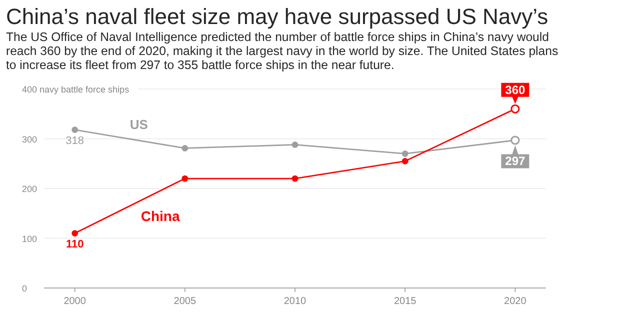 This screenshot has height=326, width=640. What do you see at coordinates (185, 301) in the screenshot?
I see `x-tick-label: 2005` at bounding box center [185, 301].